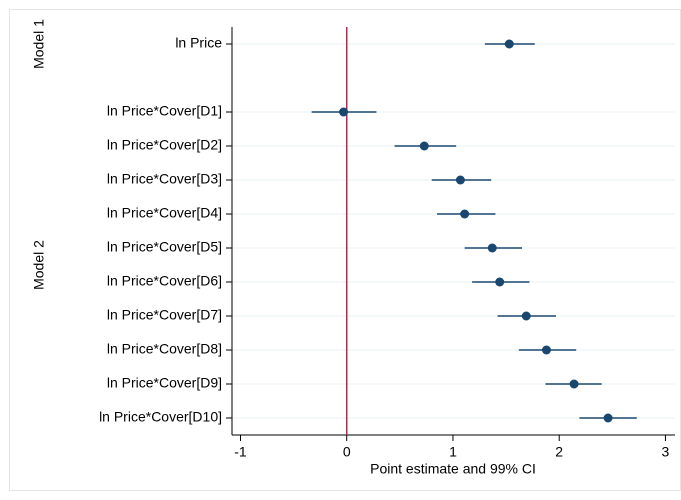 This screenshot has height=500, width=681. Describe the element at coordinates (39, 265) in the screenshot. I see `group-label: Model 2` at that location.